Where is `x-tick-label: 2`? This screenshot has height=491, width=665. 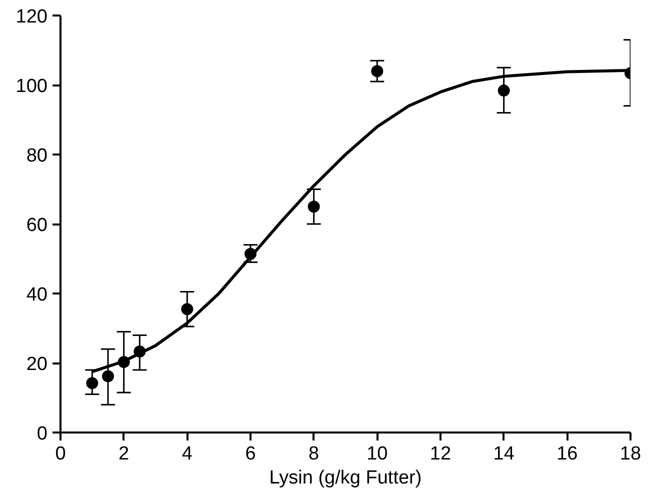 x-tick-label: 2 is located at coordinates (124, 454).